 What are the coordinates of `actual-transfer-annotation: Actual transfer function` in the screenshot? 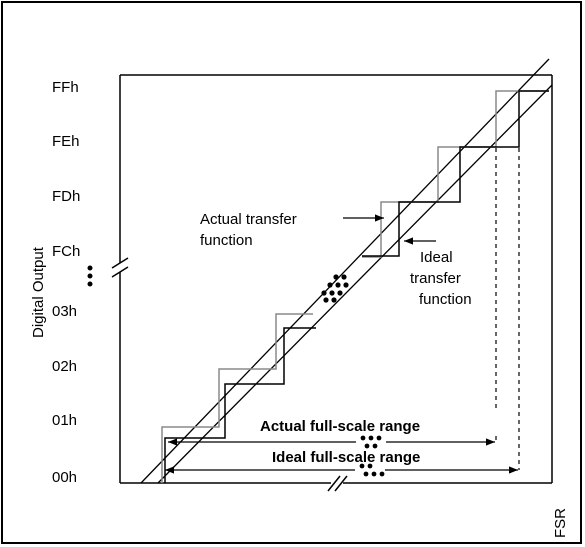 It's located at (292, 230).